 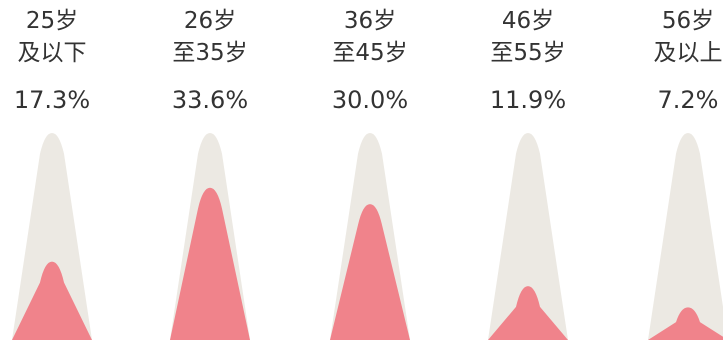 What do you see at coordinates (52, 53) in the screenshot?
I see `category-label: 及以下` at bounding box center [52, 53].